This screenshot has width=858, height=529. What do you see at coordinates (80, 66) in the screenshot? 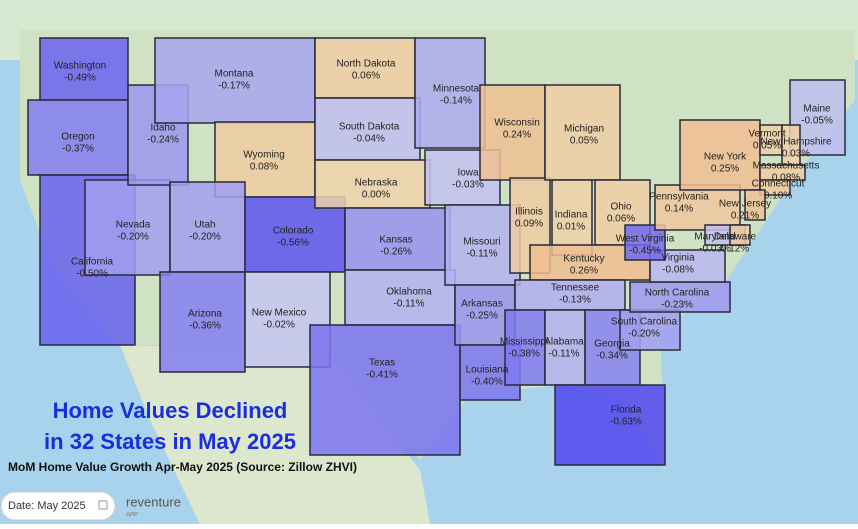
I see `state-name: Washington` at bounding box center [80, 66].